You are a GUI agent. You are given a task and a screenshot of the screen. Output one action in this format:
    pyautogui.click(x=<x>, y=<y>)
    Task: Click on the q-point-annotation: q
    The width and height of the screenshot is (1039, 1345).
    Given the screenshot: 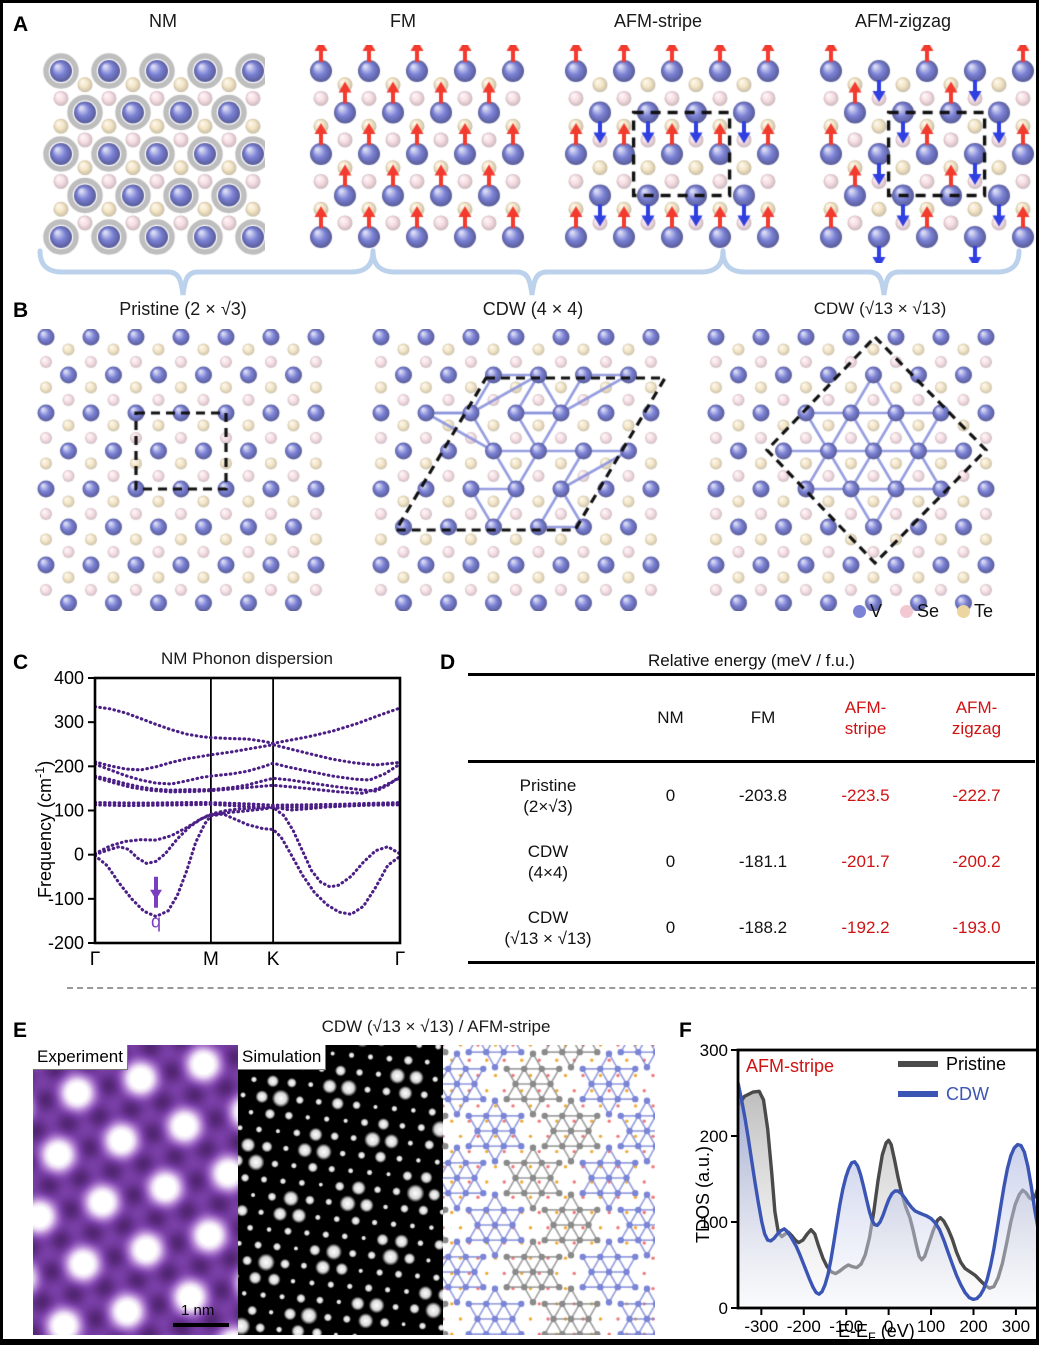 What is the action you would take?
    pyautogui.click(x=156, y=922)
    